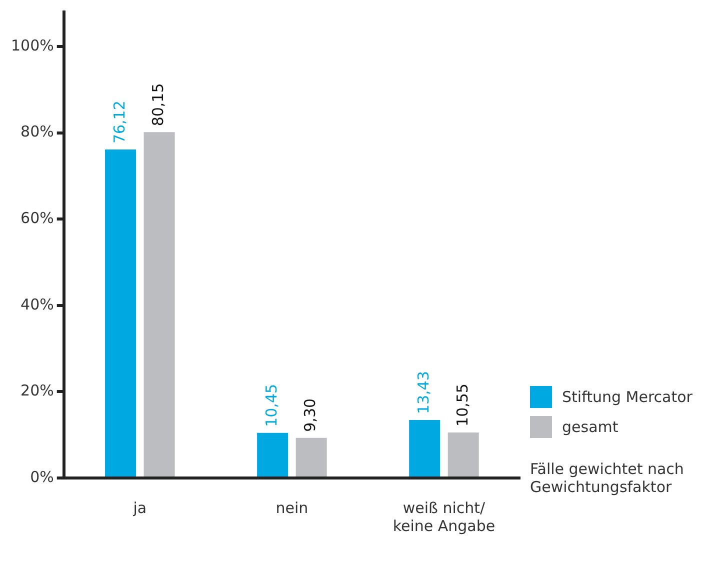  Describe the element at coordinates (423, 392) in the screenshot. I see `data-label: 13,43` at that location.